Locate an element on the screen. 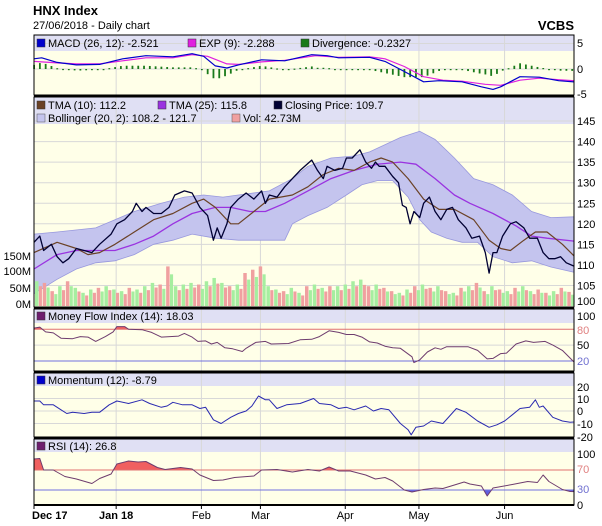 Image resolution: width=602 pixels, height=526 pixels. mfi-legend-label: Money Flow Index (14): 18.03 is located at coordinates (121, 317).